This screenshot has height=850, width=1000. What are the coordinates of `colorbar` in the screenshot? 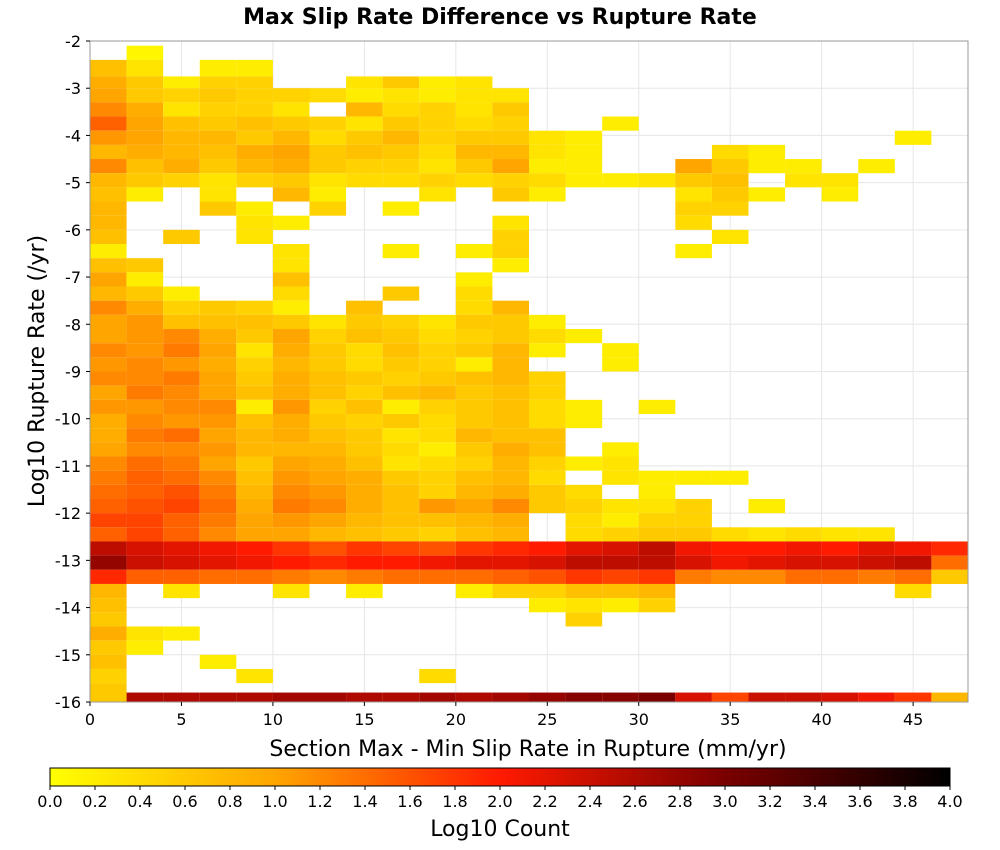 It's located at (500, 777).